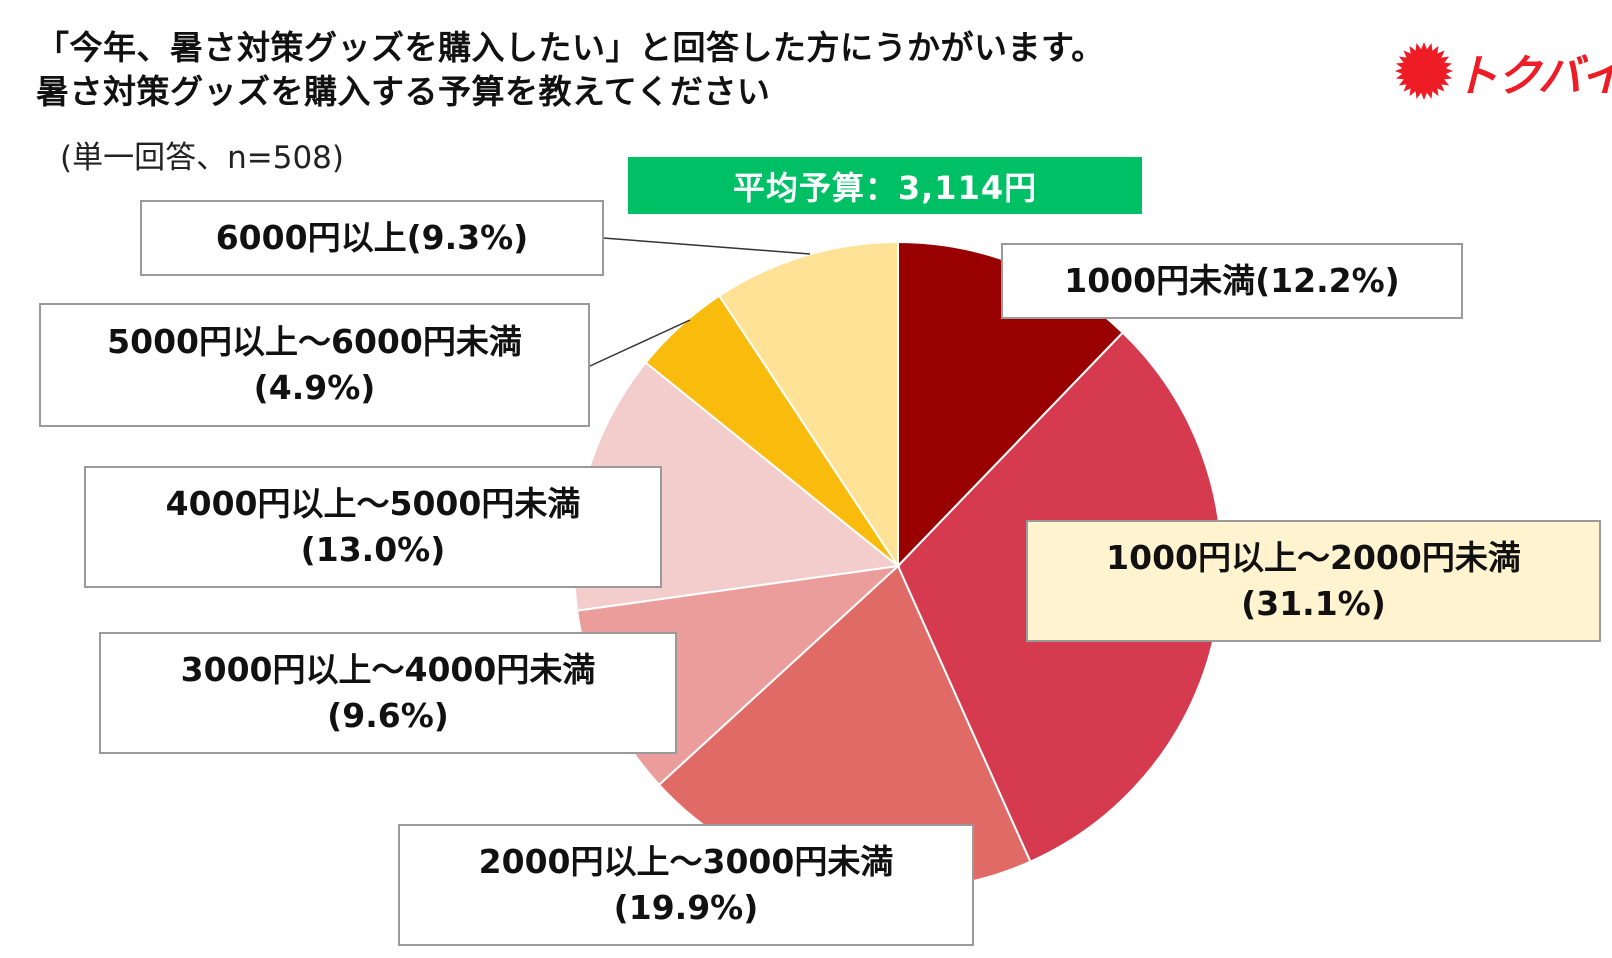  What do you see at coordinates (373, 549) in the screenshot?
I see `label-4000-5000-pct: (13.0%)` at bounding box center [373, 549].